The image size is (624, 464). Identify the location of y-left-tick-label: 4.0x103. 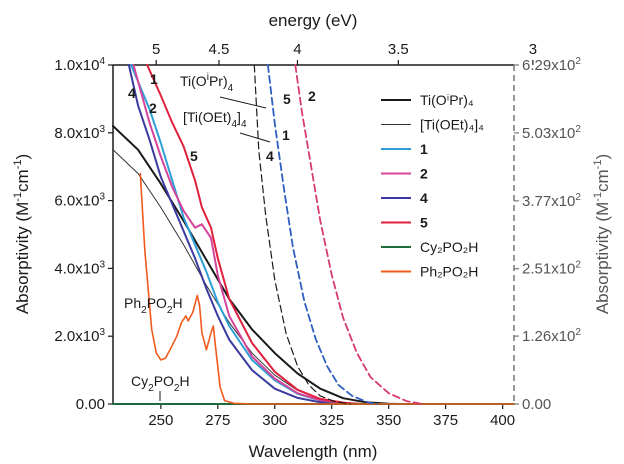
(79, 268).